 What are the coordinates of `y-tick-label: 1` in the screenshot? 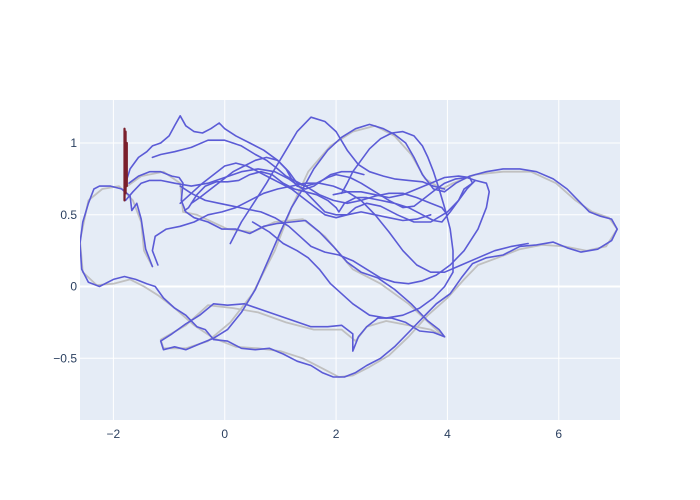 It's located at (73, 143).